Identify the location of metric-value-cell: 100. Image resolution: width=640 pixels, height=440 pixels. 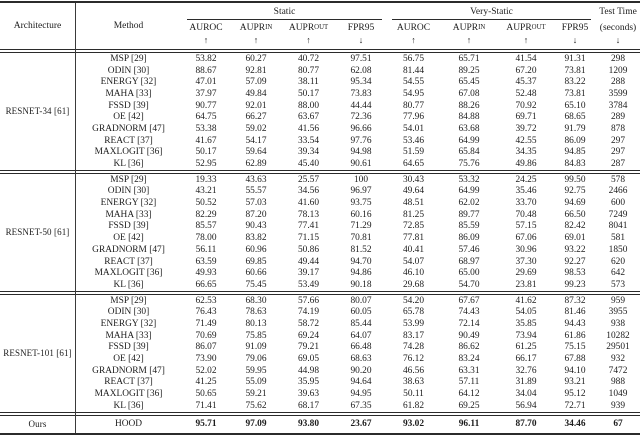
(361, 179).